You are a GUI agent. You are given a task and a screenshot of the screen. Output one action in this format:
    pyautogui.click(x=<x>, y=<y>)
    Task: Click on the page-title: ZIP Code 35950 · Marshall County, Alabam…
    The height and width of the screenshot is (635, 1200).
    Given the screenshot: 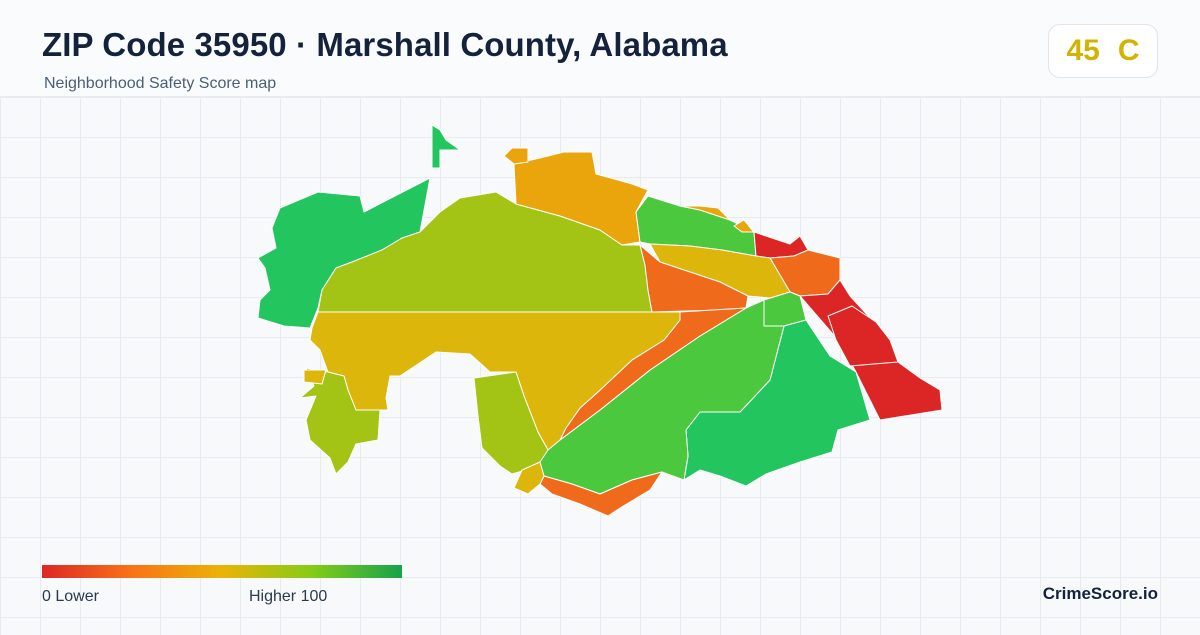 What is the action you would take?
    pyautogui.click(x=385, y=44)
    